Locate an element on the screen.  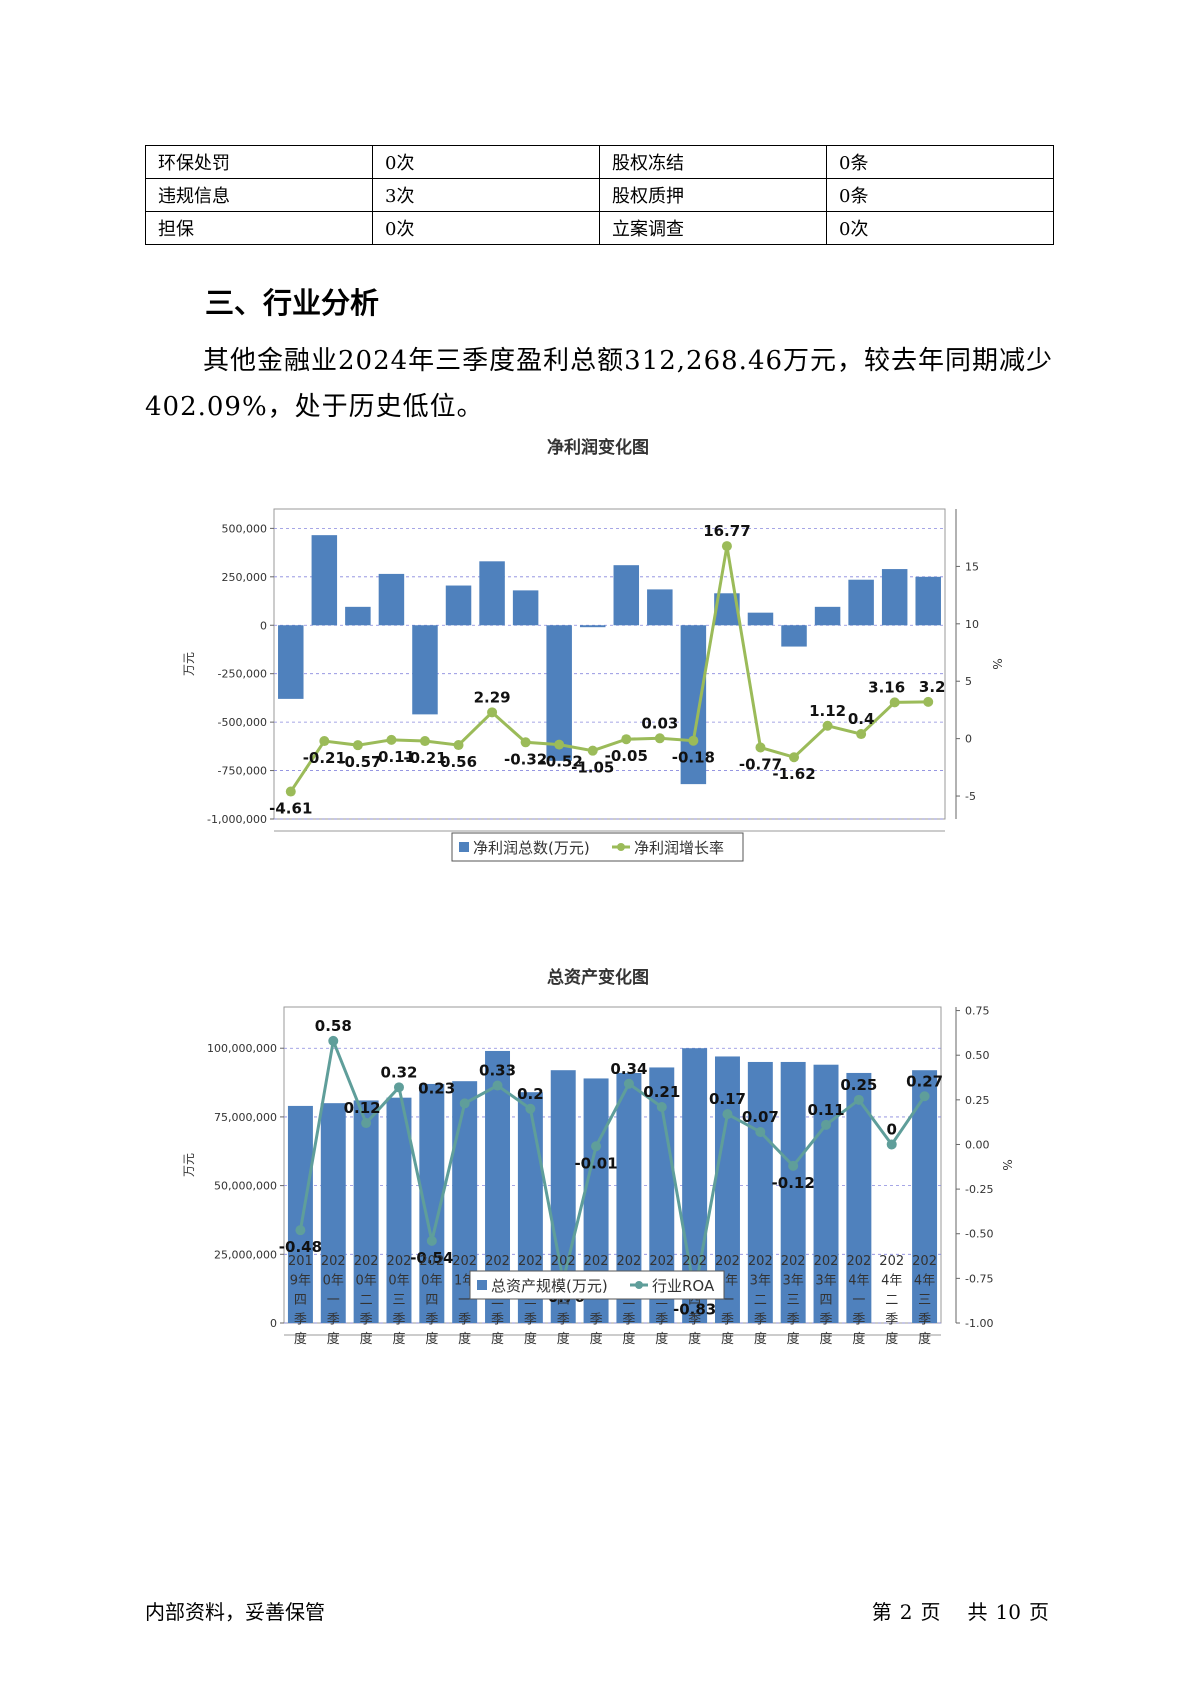
info-label: 环保处罚 is located at coordinates (259, 162).